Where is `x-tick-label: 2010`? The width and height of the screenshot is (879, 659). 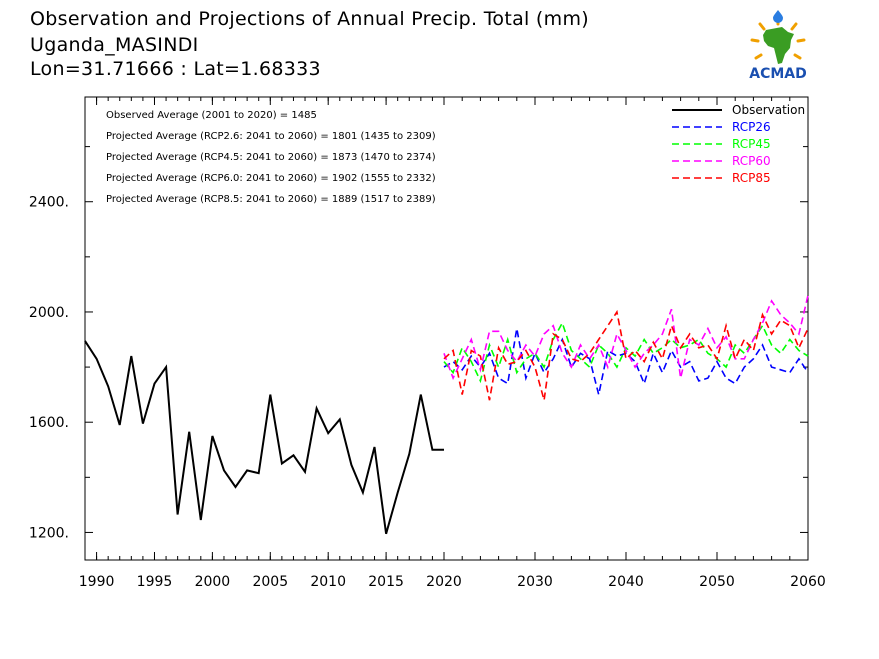 x-tick-label: 2010 is located at coordinates (328, 582).